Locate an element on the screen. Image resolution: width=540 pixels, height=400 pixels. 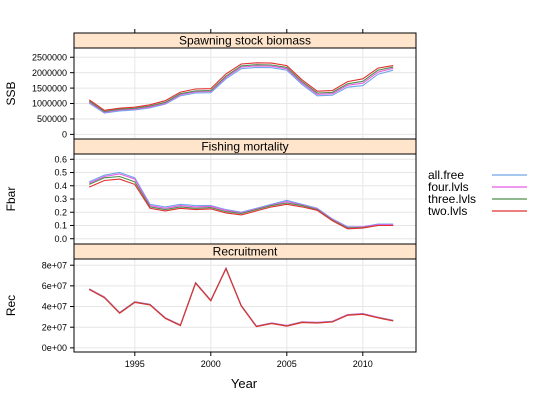
legend-label: two.lvls is located at coordinates (447, 211).